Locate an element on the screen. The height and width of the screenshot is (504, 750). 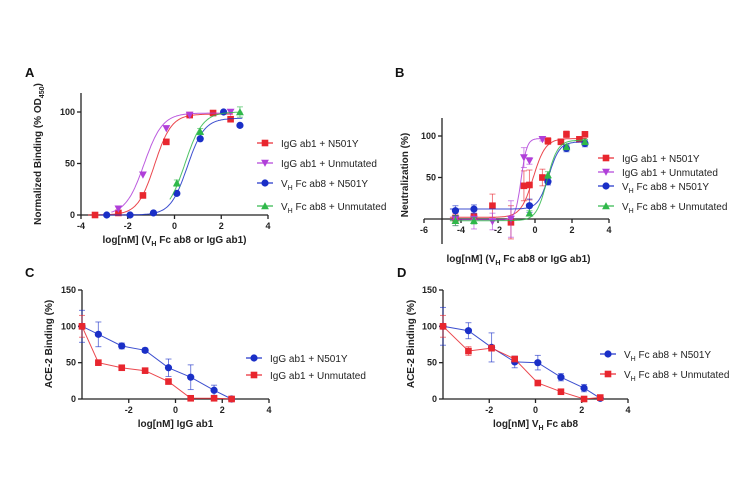
y-axis-title-part: 450 is located at coordinates (42, 92).